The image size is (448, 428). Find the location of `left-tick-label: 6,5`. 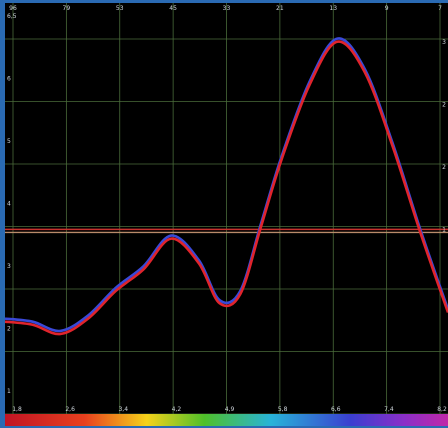

left-tick-label: 6,5 is located at coordinates (12, 16).